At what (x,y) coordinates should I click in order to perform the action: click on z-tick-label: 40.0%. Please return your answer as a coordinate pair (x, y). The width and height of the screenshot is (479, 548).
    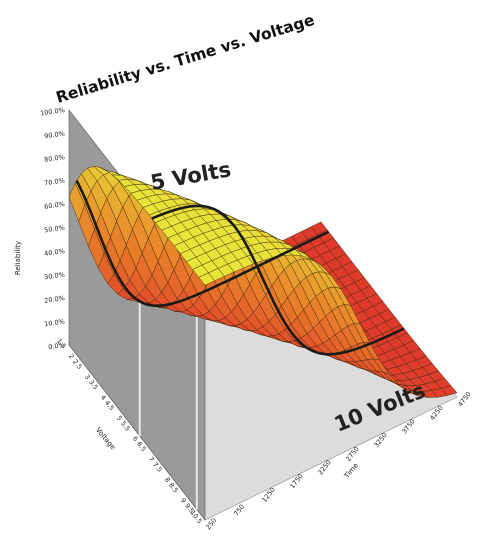
    Looking at the image, I should click on (55, 252).